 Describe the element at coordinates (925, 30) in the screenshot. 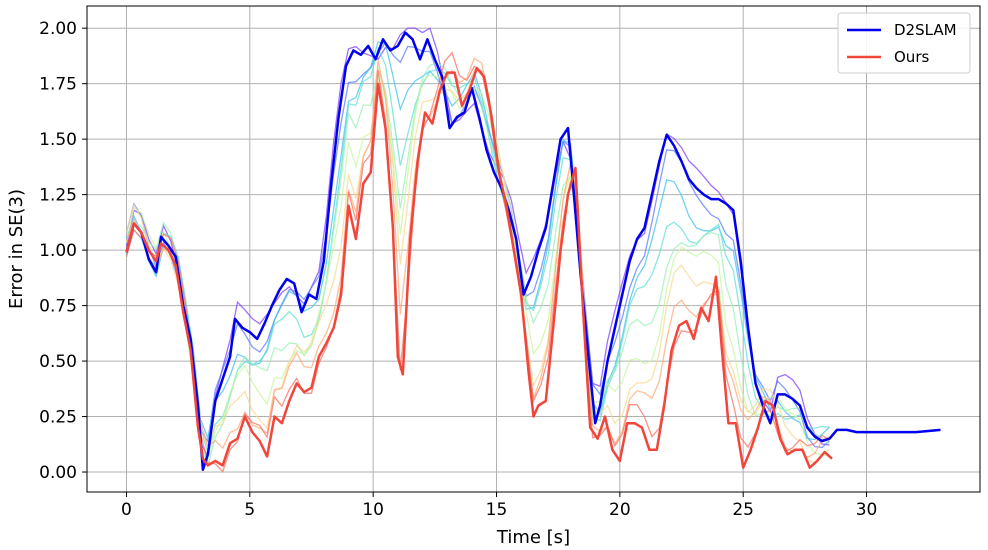

I see `legend-label-d2slam: D2SLAM` at that location.